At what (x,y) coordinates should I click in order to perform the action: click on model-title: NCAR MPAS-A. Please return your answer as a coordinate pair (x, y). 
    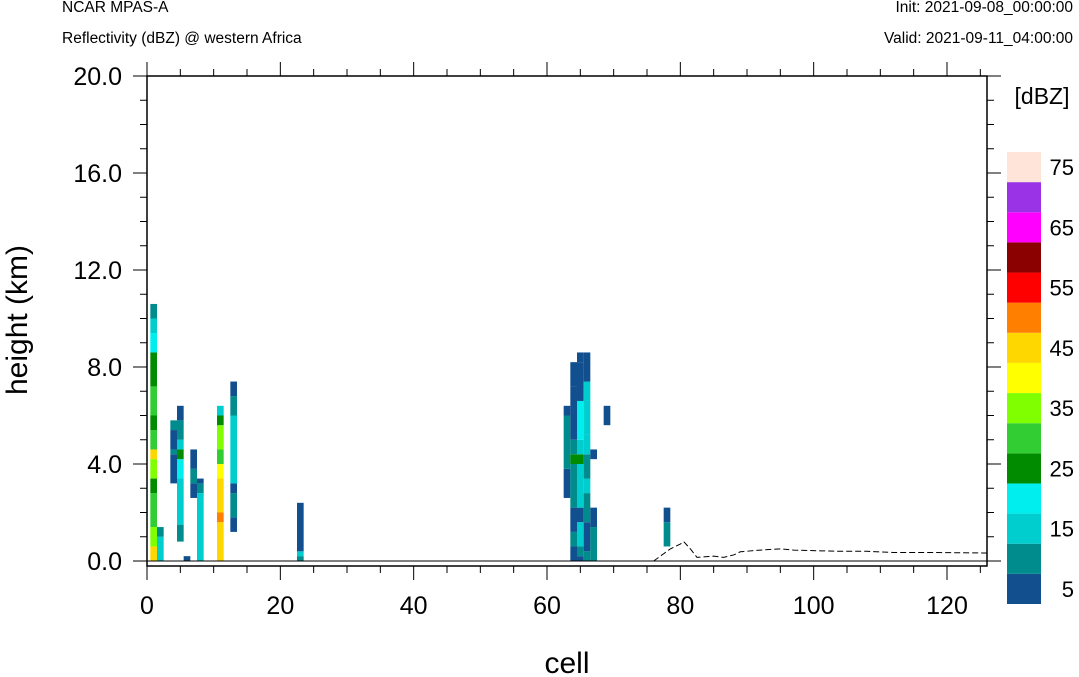
    Looking at the image, I should click on (115, 8).